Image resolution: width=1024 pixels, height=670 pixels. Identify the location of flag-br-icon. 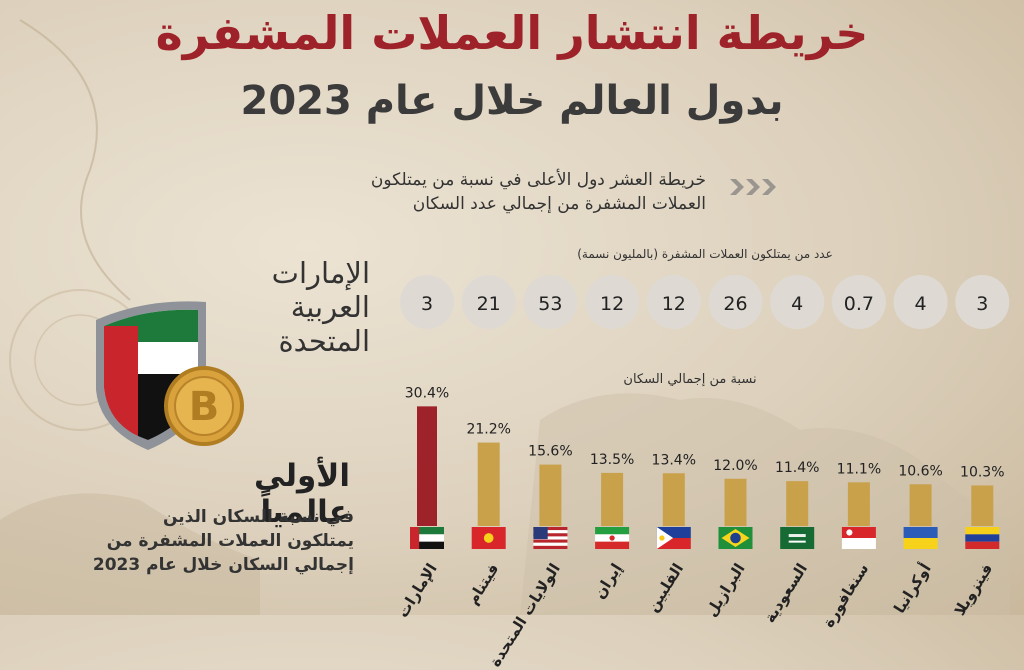
(735, 538).